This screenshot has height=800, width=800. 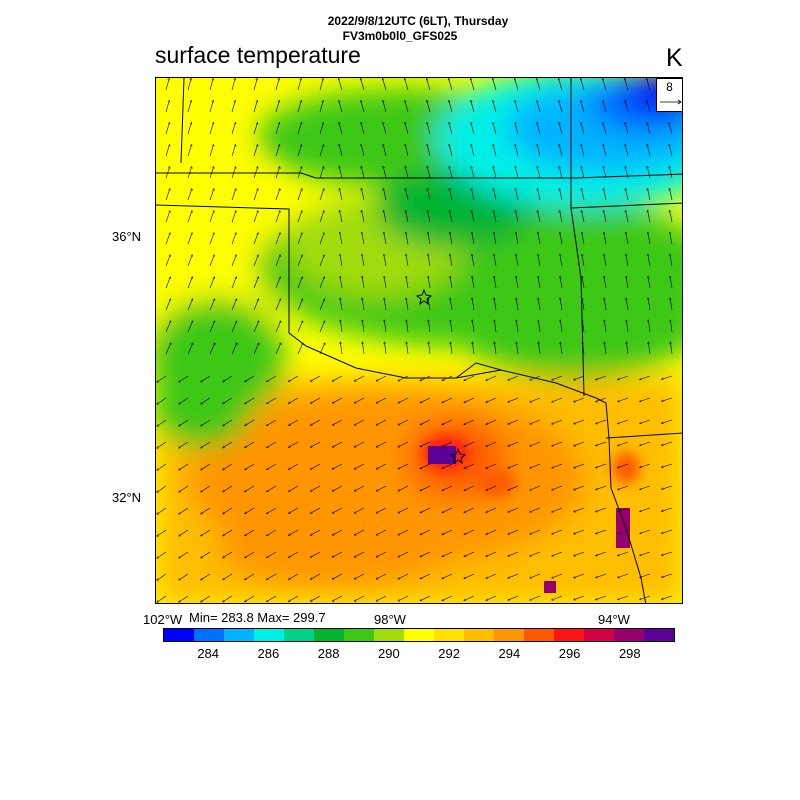 What do you see at coordinates (268, 653) in the screenshot?
I see `colorbar-tick-label: 286` at bounding box center [268, 653].